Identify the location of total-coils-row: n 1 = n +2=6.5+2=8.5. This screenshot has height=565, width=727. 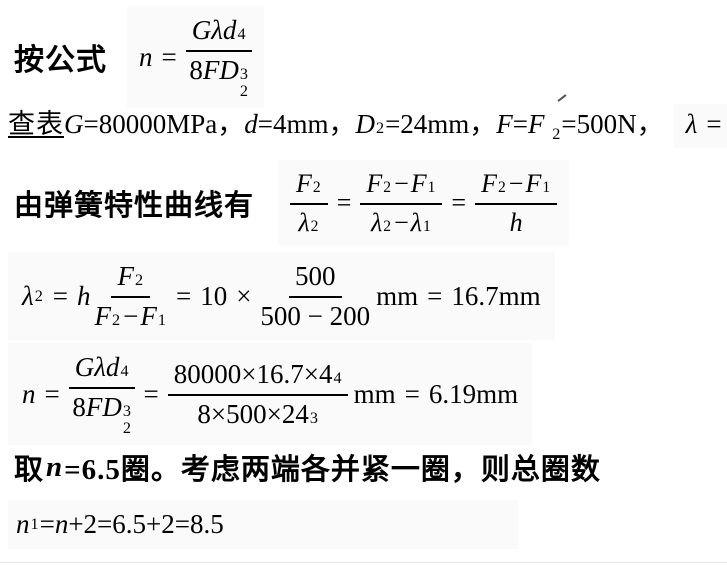
(263, 524).